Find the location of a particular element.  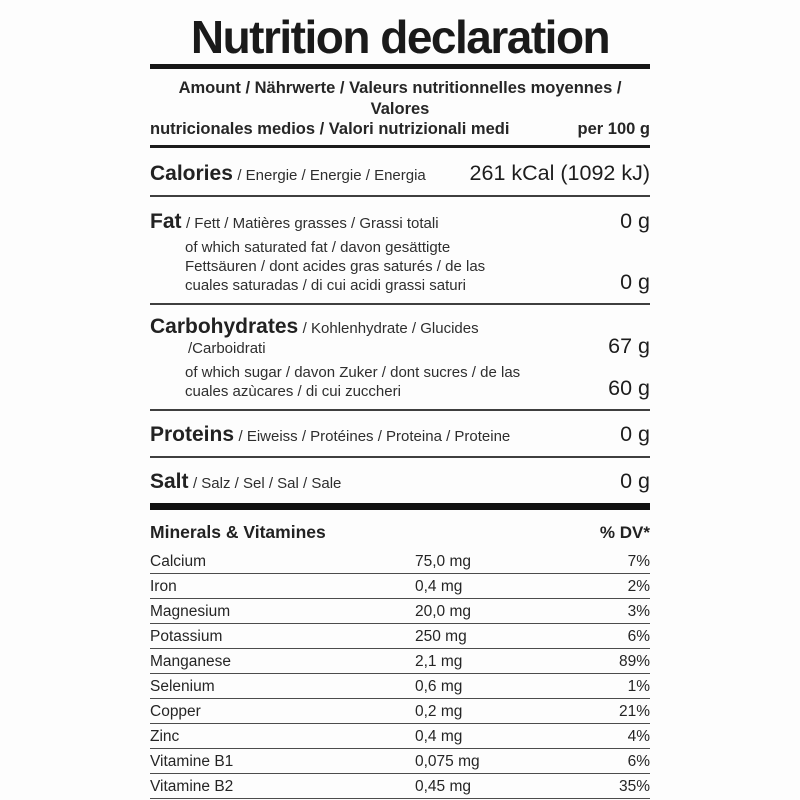

salt-value: 0 g is located at coordinates (635, 481).